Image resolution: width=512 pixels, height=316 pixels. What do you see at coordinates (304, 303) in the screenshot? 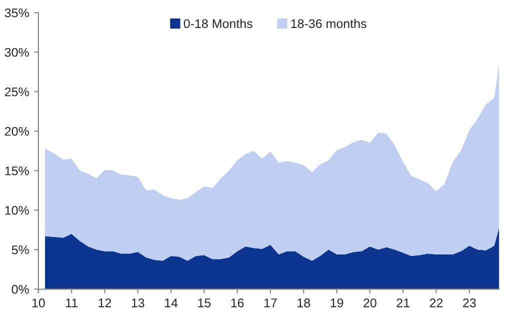
I see `x-tick-label: 18` at bounding box center [304, 303].